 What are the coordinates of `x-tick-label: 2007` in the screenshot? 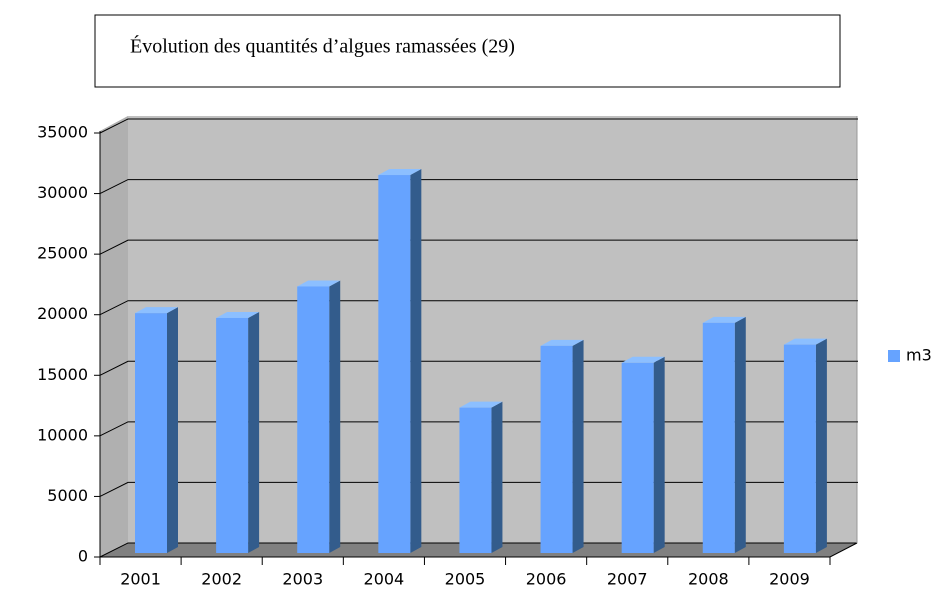 It's located at (627, 579).